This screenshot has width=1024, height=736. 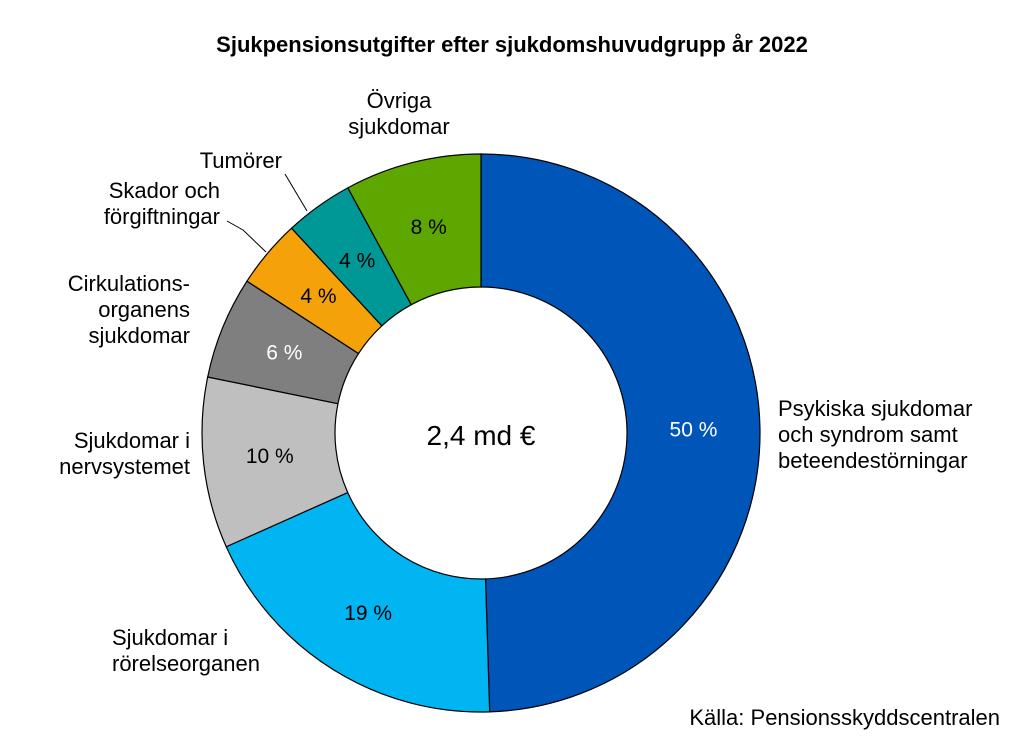 What do you see at coordinates (144, 309) in the screenshot?
I see `category-label-3-line-1: organens` at bounding box center [144, 309].